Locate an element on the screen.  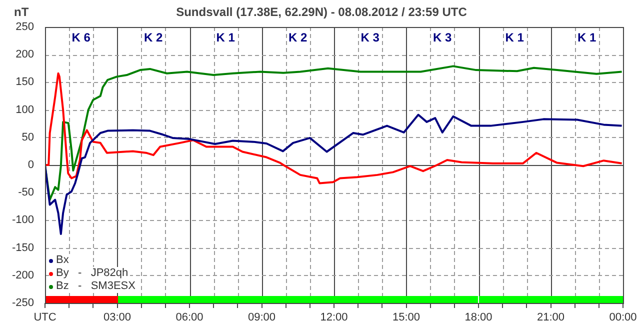
x-tick-label: UTC is located at coordinates (45, 318).